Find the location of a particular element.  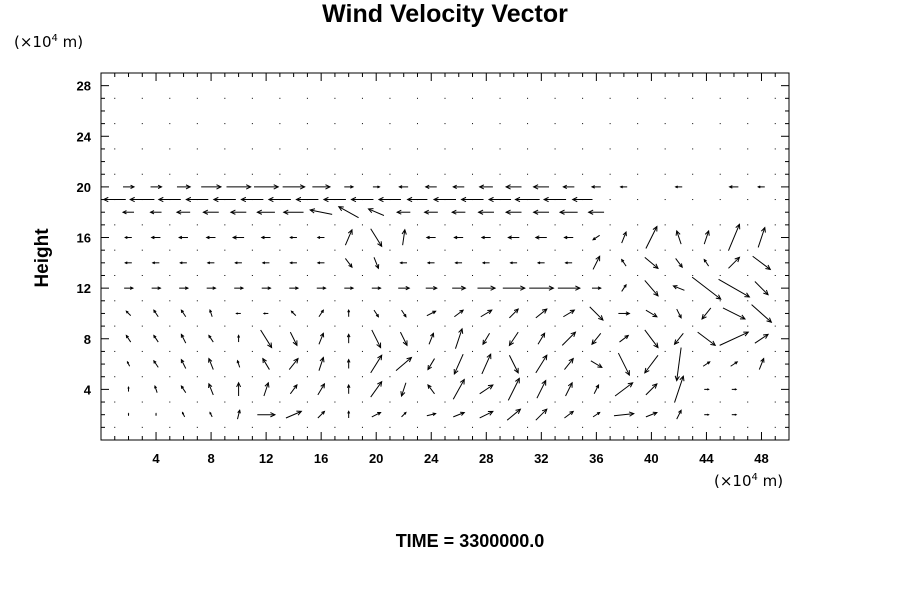

y-unit-prefix: (×10 is located at coordinates (33, 42).